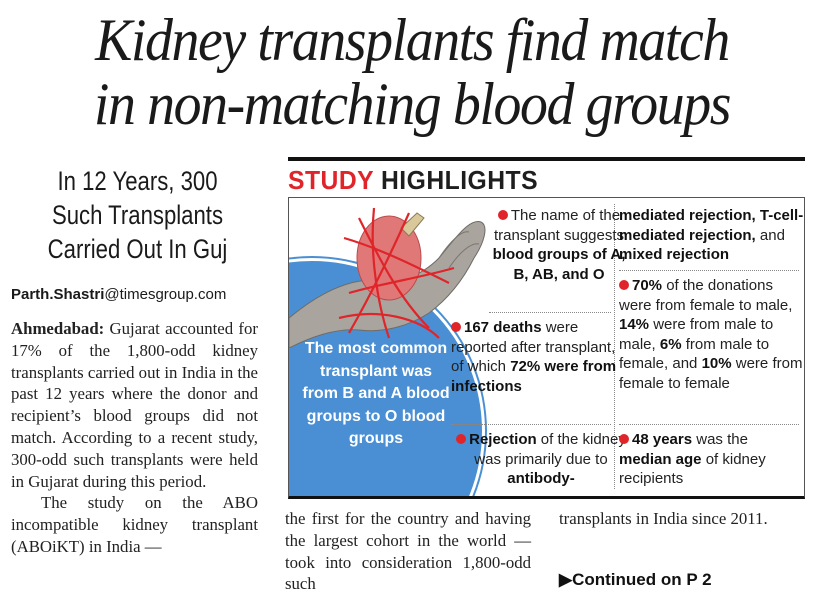 The height and width of the screenshot is (602, 824). Describe the element at coordinates (137, 181) in the screenshot. I see `subhead-line-1: In 12 Years, 300` at that location.